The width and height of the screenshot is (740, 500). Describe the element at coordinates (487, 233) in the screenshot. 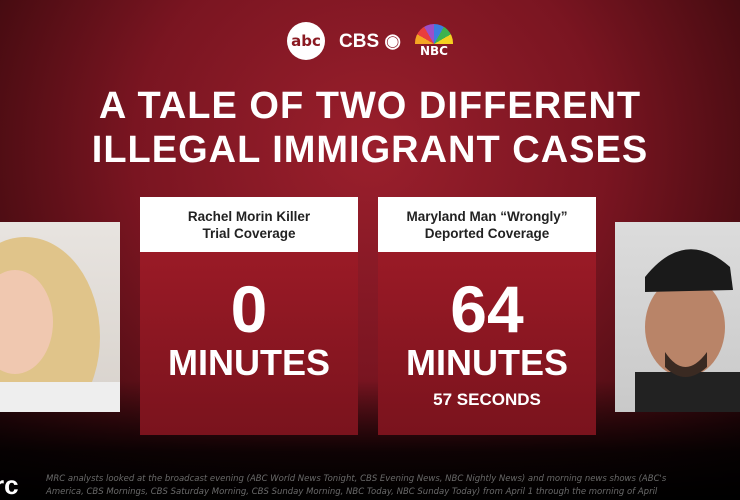

I see `header-line2: Deported Coverage` at that location.